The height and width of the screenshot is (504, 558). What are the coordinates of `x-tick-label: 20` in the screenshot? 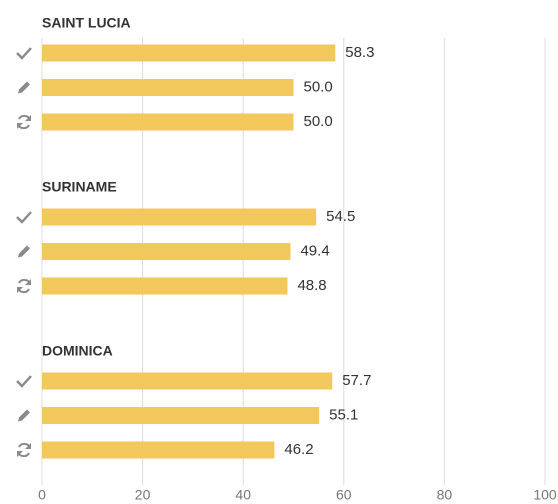 It's located at (143, 495).